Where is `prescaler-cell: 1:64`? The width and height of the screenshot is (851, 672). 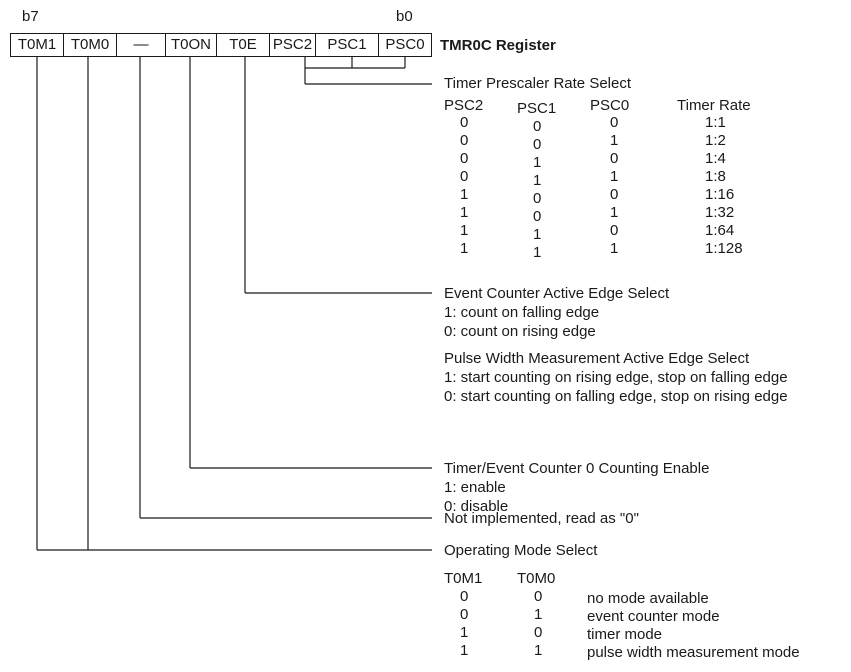 prescaler-cell: 1:64 is located at coordinates (720, 230).